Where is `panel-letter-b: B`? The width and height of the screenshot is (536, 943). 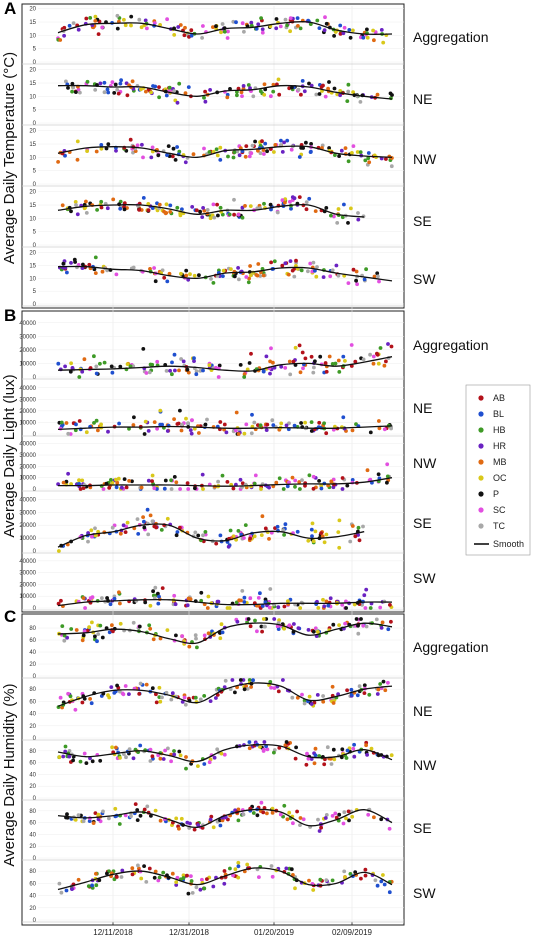
panel-letter-b: B is located at coordinates (10, 315).